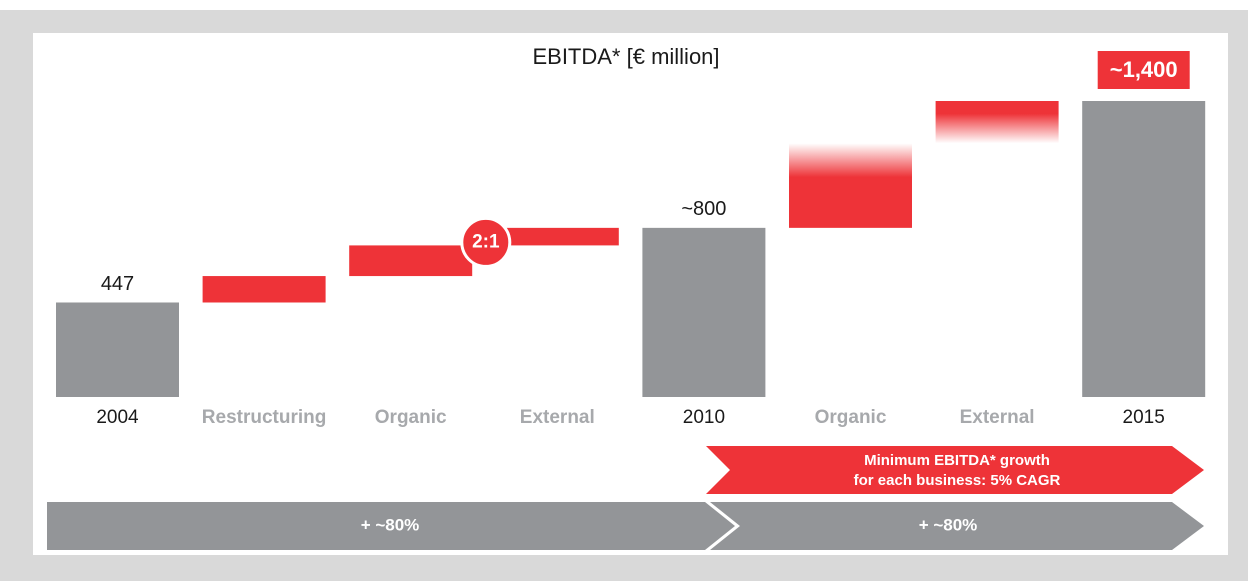 The height and width of the screenshot is (581, 1248). Describe the element at coordinates (264, 417) in the screenshot. I see `category-label: Restructuring` at that location.